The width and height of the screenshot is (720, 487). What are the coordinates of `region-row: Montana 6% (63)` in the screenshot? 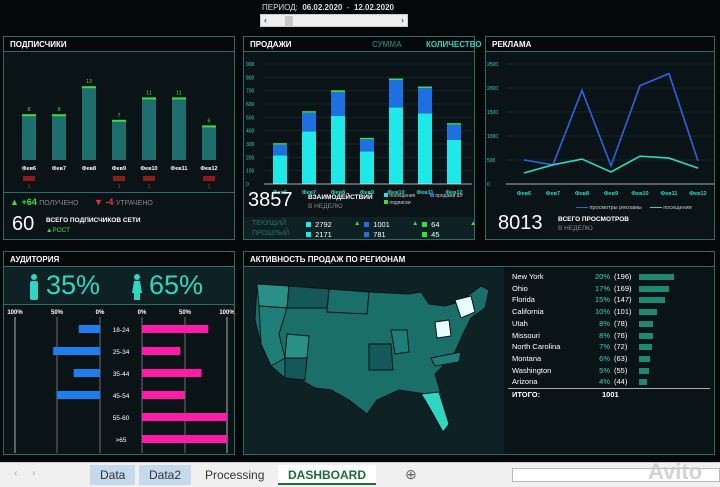 It's located at (612, 359).